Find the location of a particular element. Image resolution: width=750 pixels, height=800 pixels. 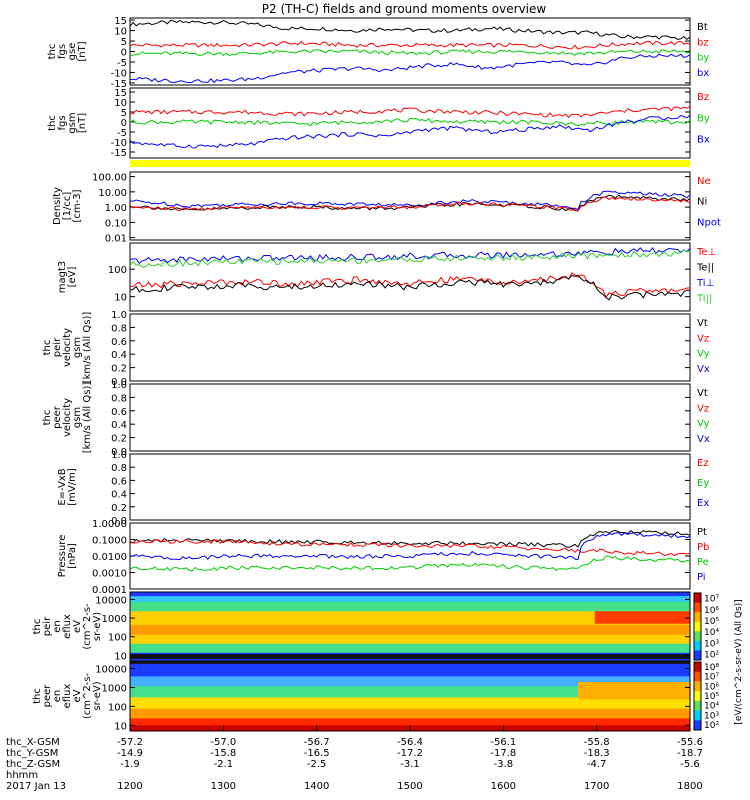

legend-Te⊥: Te⊥ is located at coordinates (706, 252).